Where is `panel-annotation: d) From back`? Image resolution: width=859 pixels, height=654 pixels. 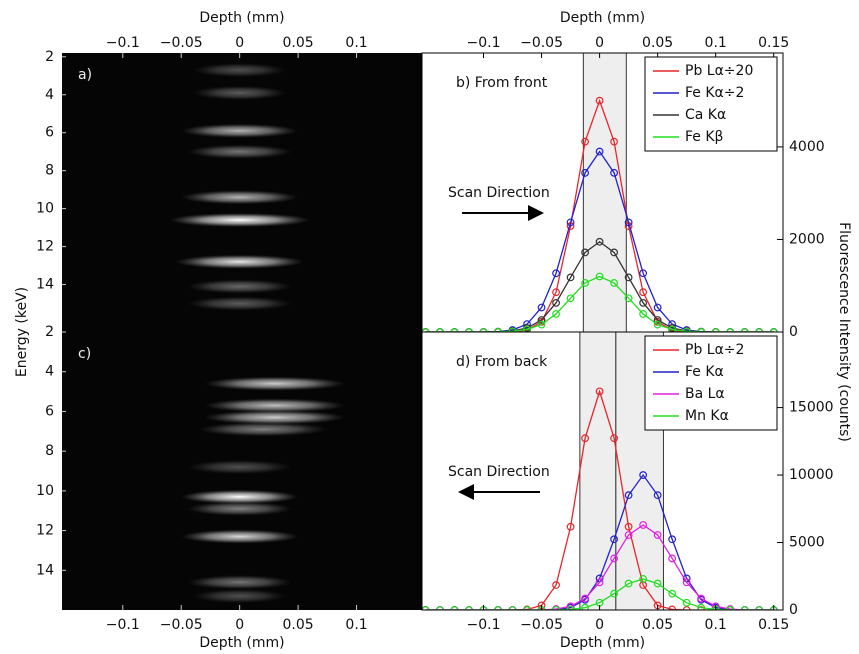 panel-annotation: d) From back is located at coordinates (502, 362).